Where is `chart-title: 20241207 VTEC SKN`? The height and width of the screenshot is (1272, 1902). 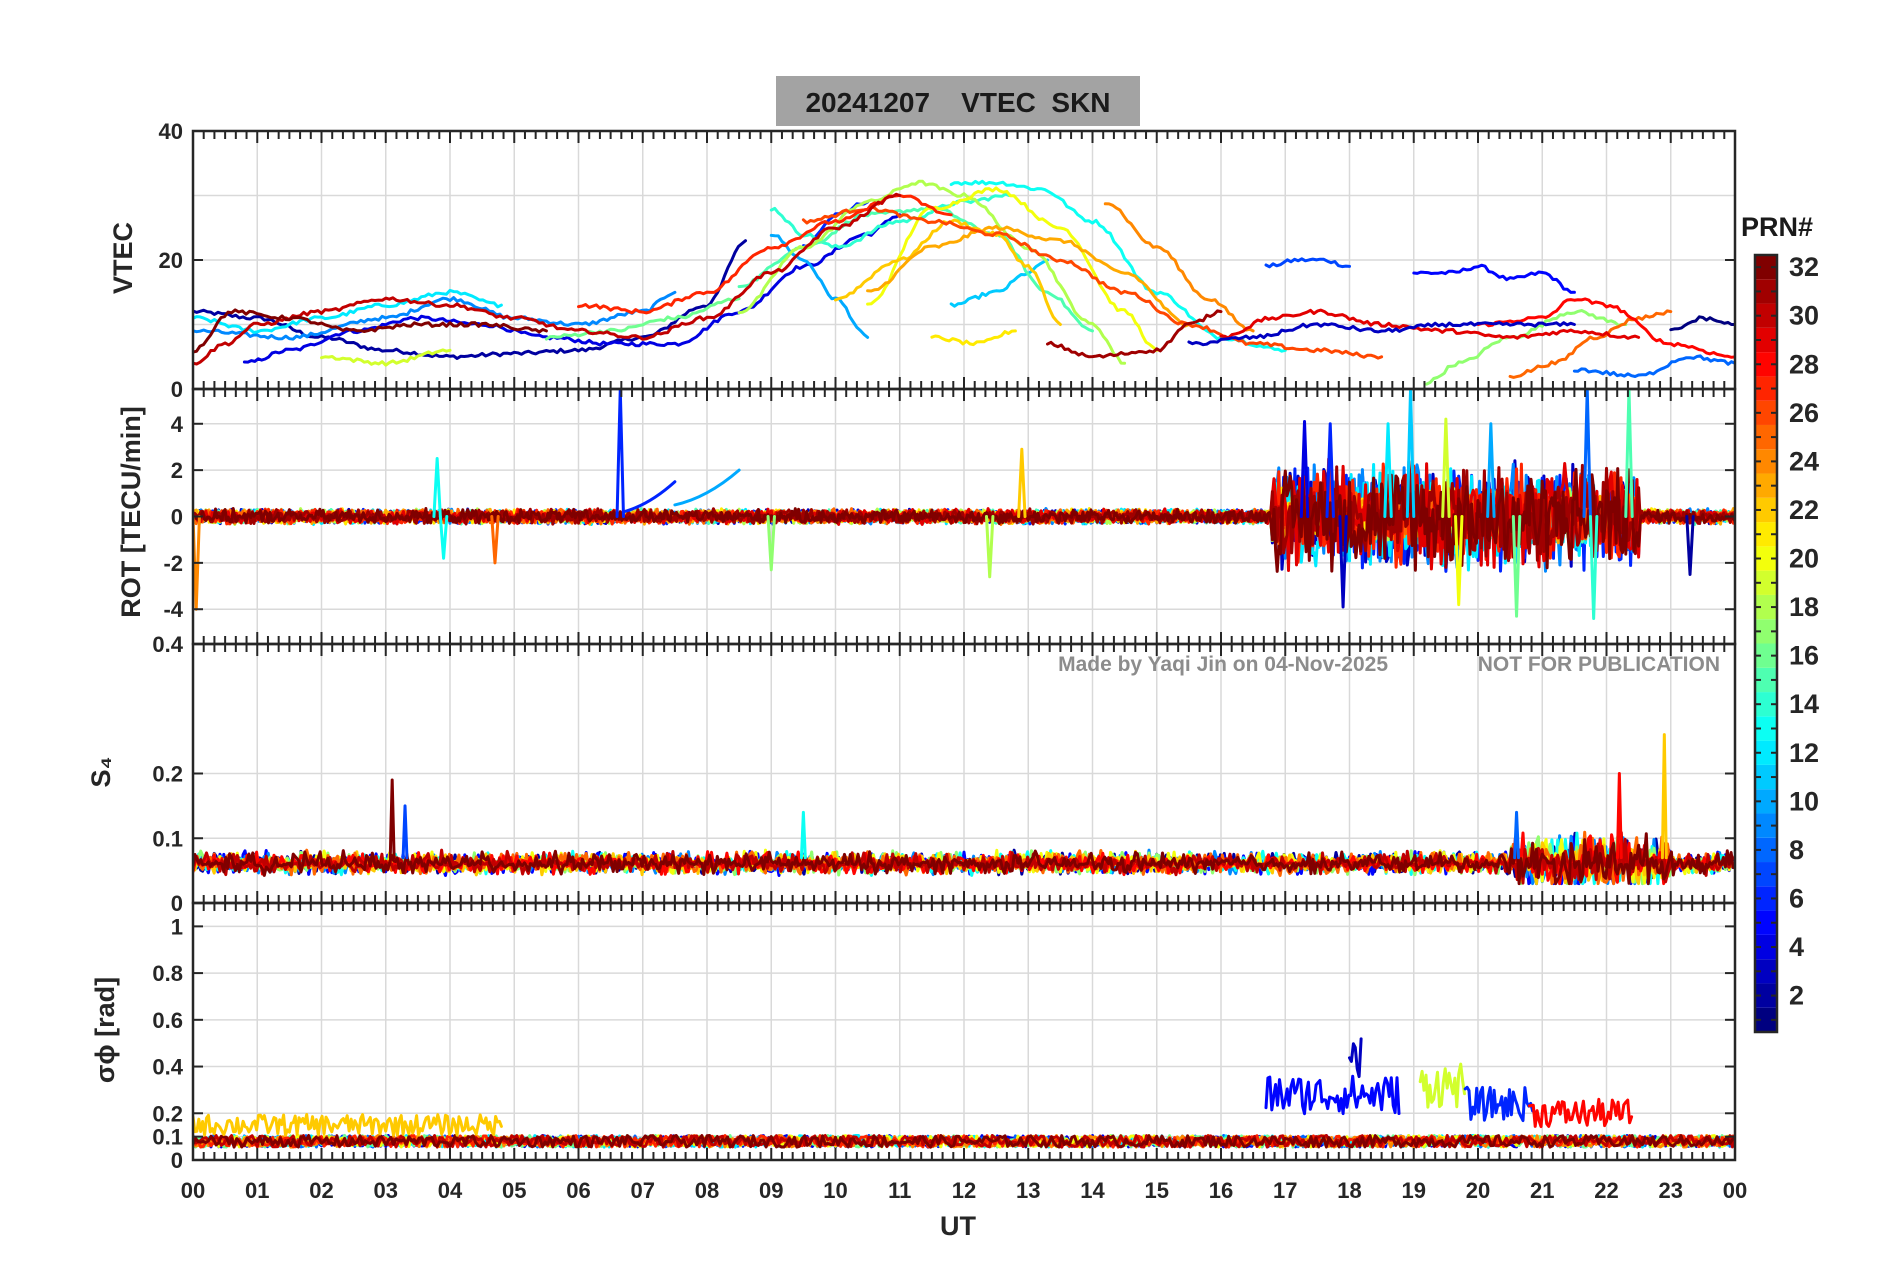
chart-title: 20241207 VTEC SKN is located at coordinates (957, 102).